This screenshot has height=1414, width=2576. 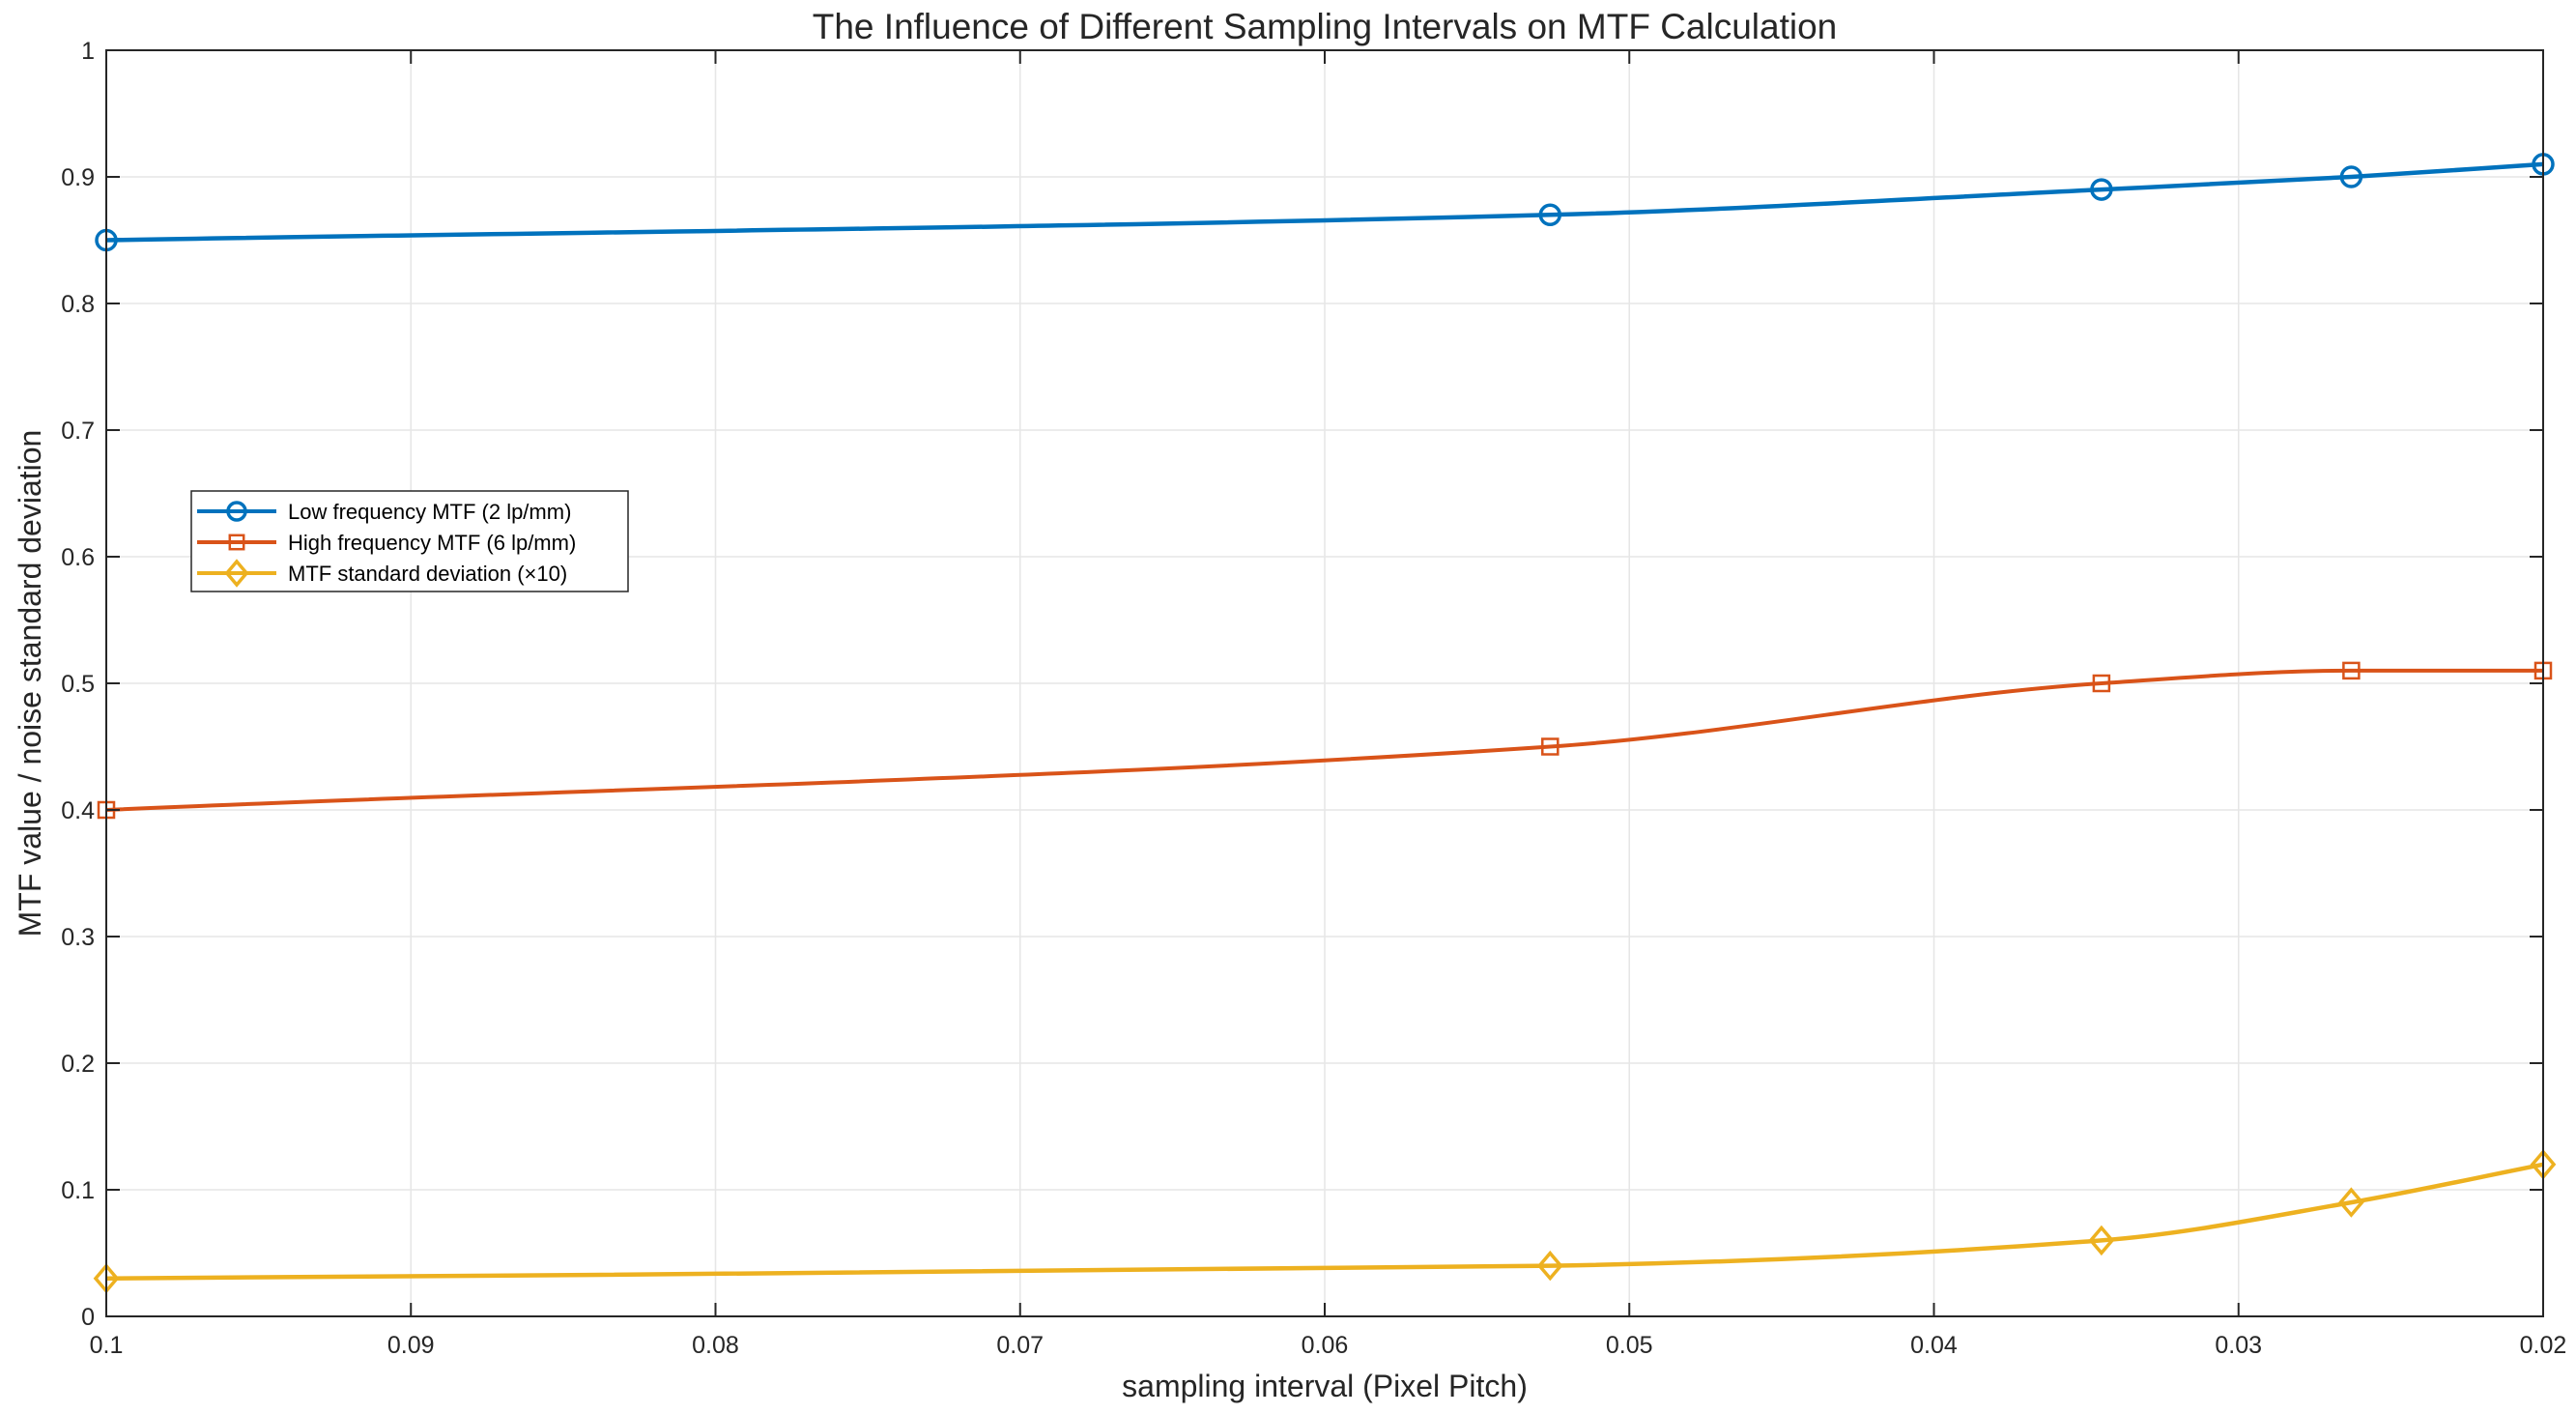 I want to click on x-tick-label: 0.08, so click(x=716, y=1345).